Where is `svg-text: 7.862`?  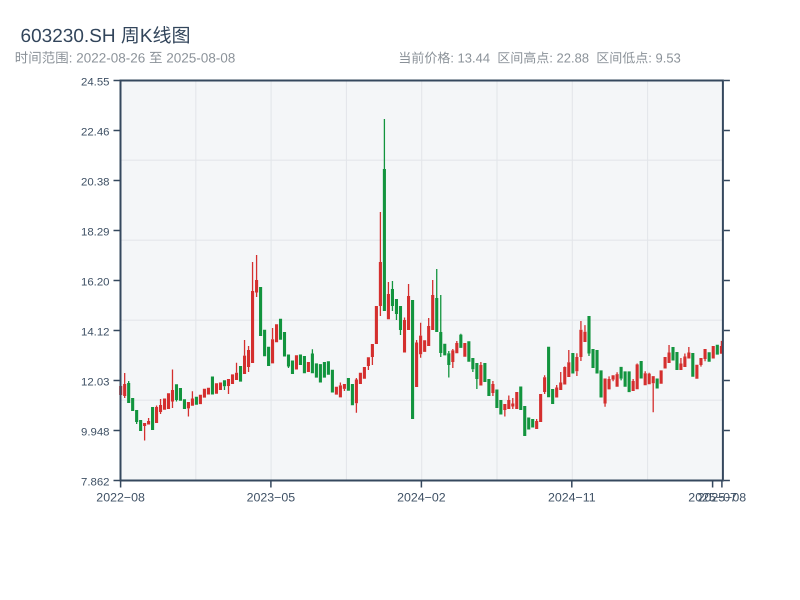
svg-text: 7.862 is located at coordinates (95, 483).